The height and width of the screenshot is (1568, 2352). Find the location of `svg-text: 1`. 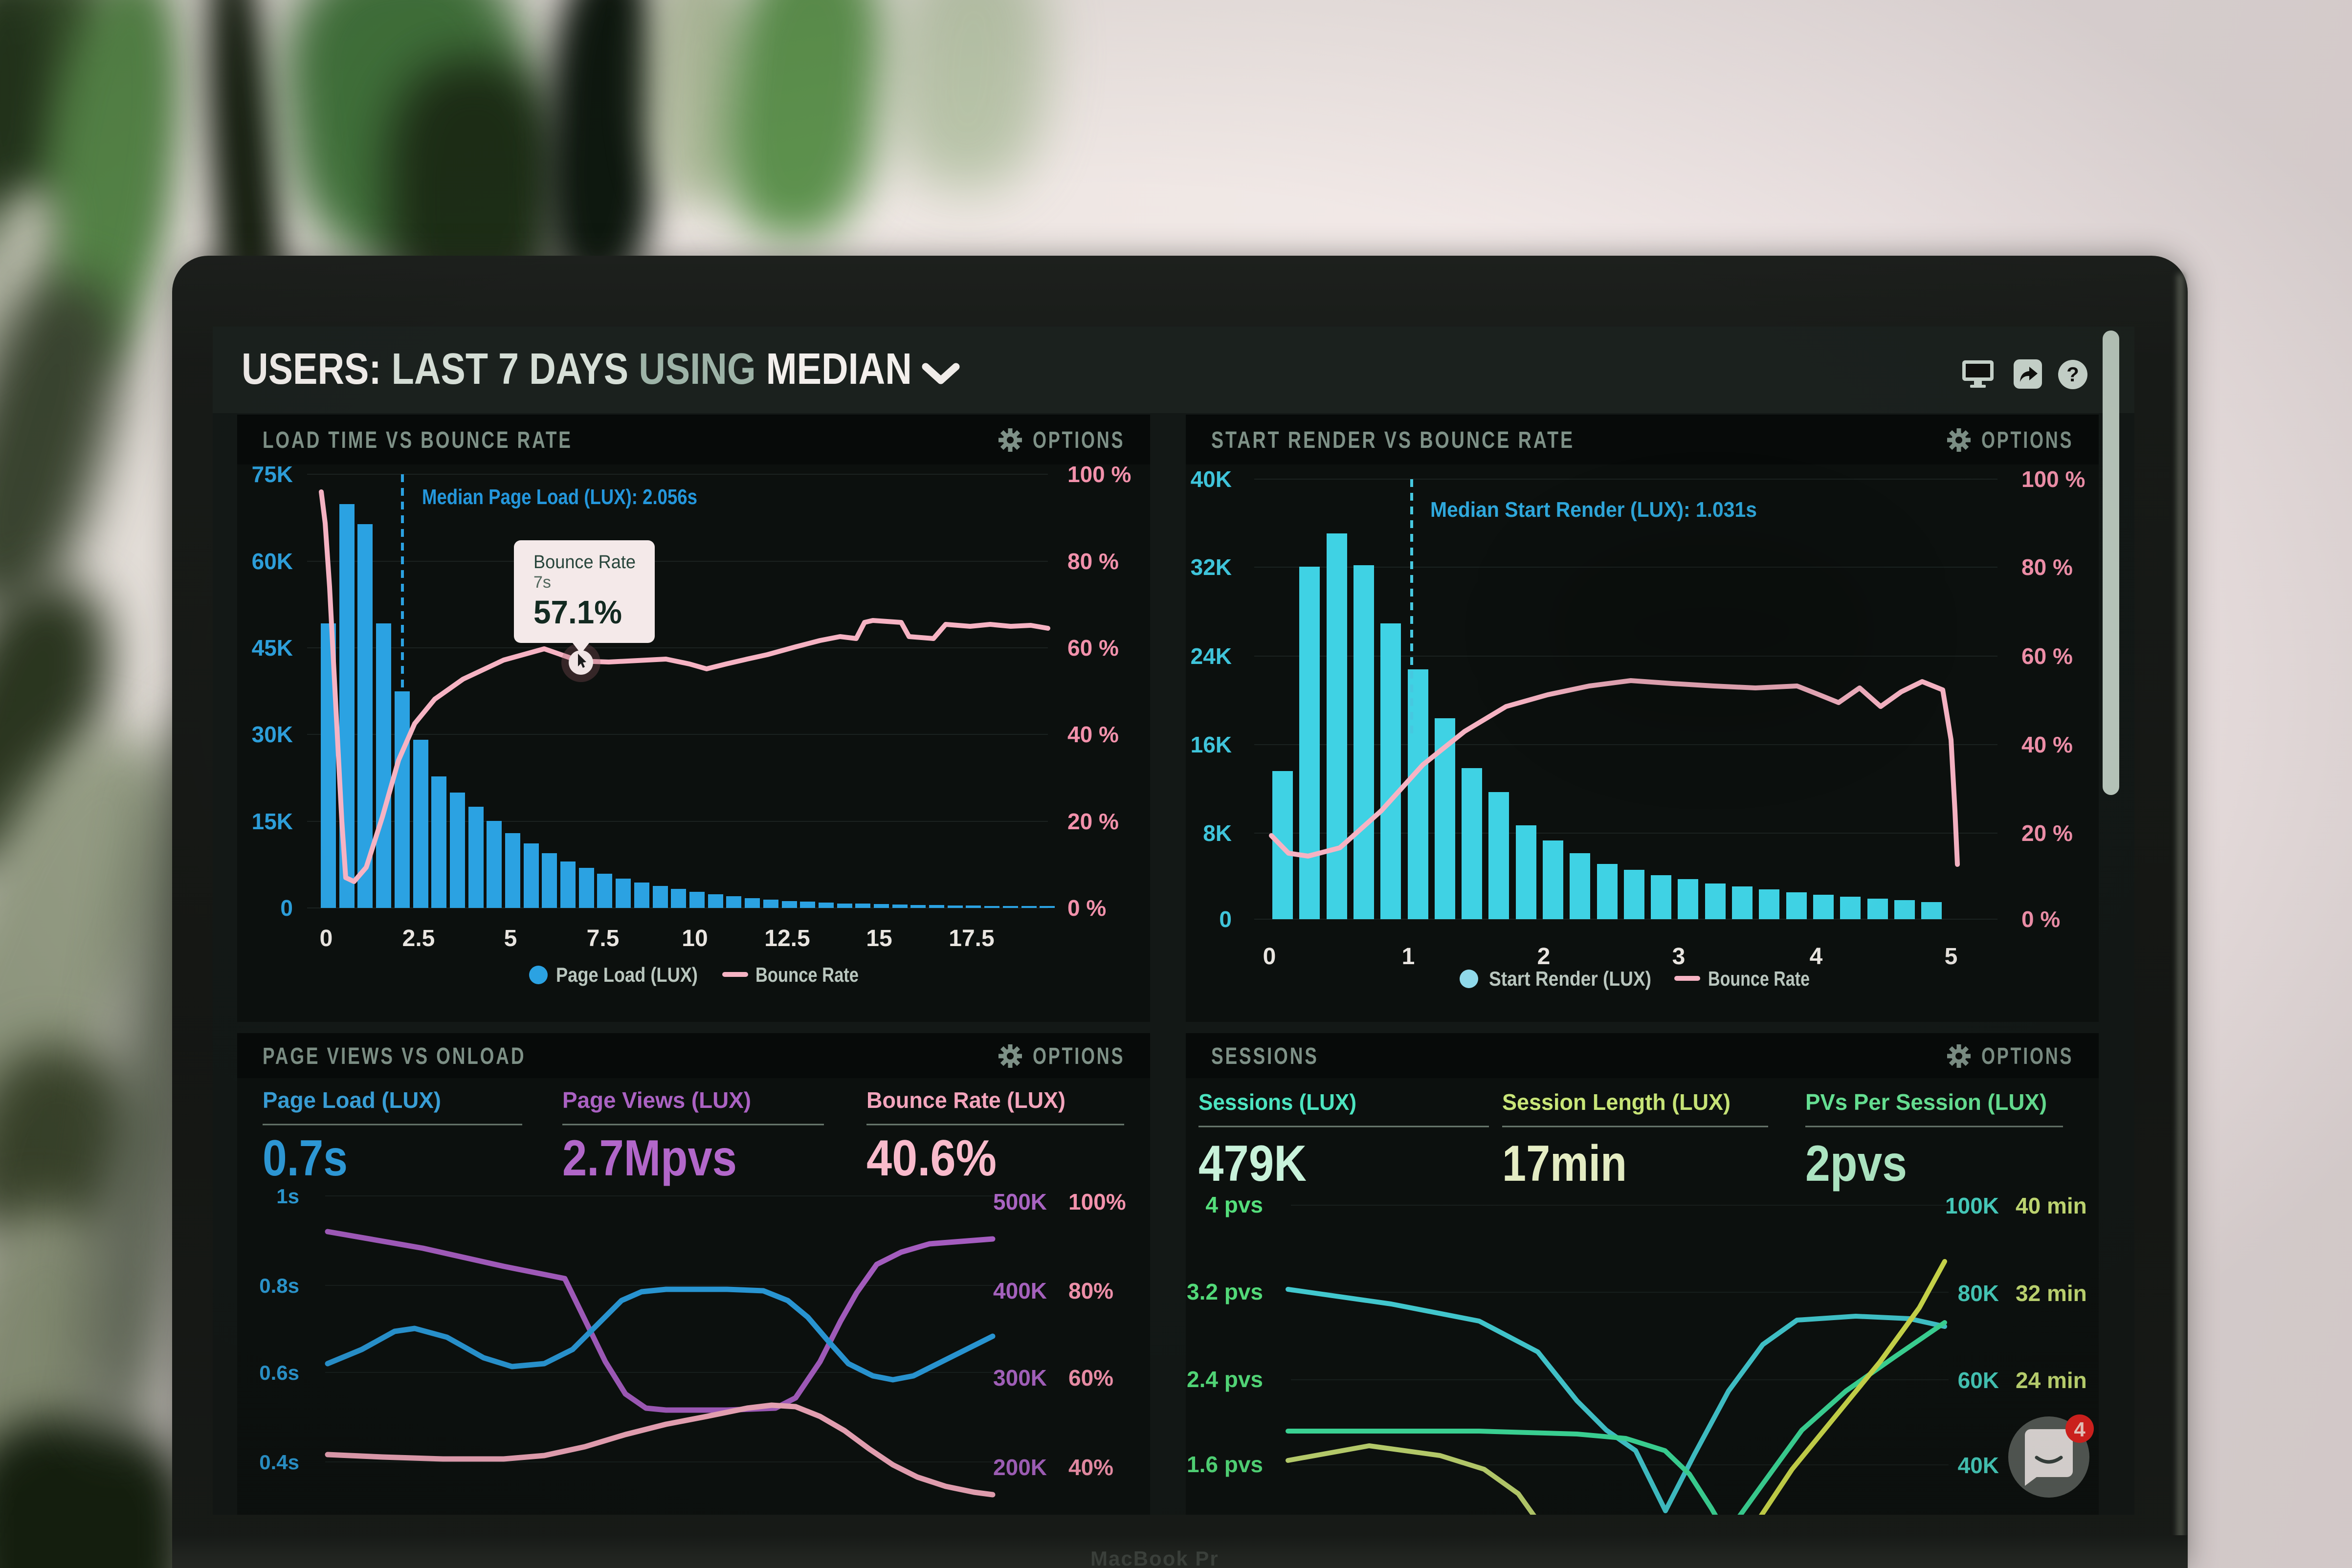

svg-text: 1 is located at coordinates (1408, 957).